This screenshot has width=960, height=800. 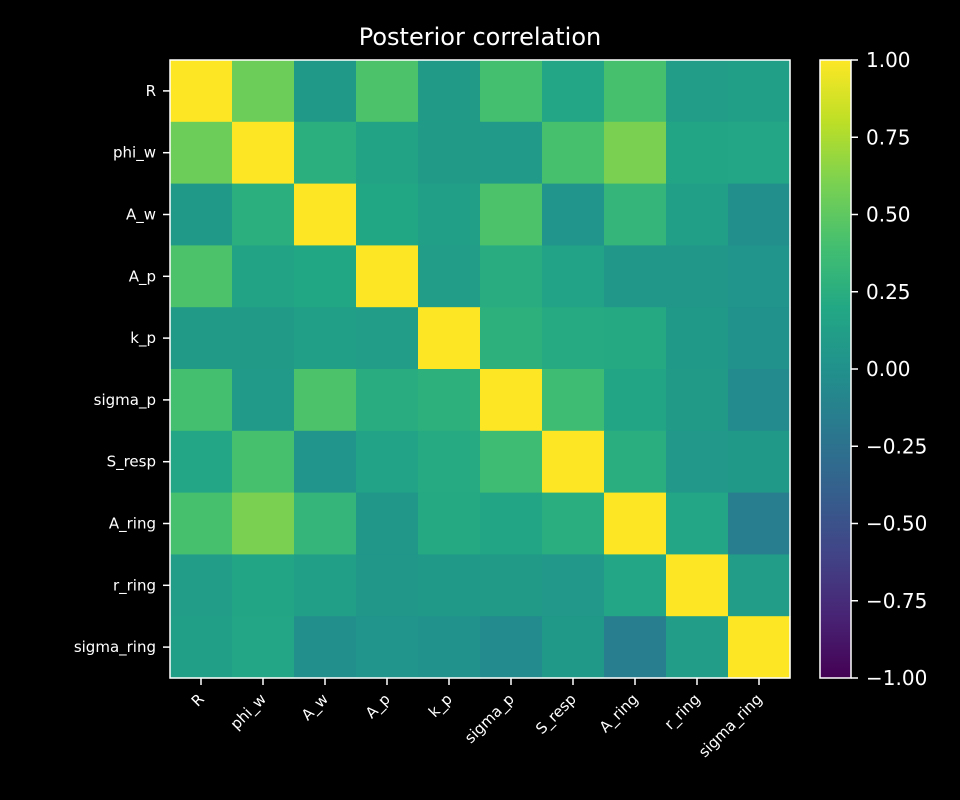 What do you see at coordinates (142, 276) in the screenshot?
I see `y-tick-label: A_p` at bounding box center [142, 276].